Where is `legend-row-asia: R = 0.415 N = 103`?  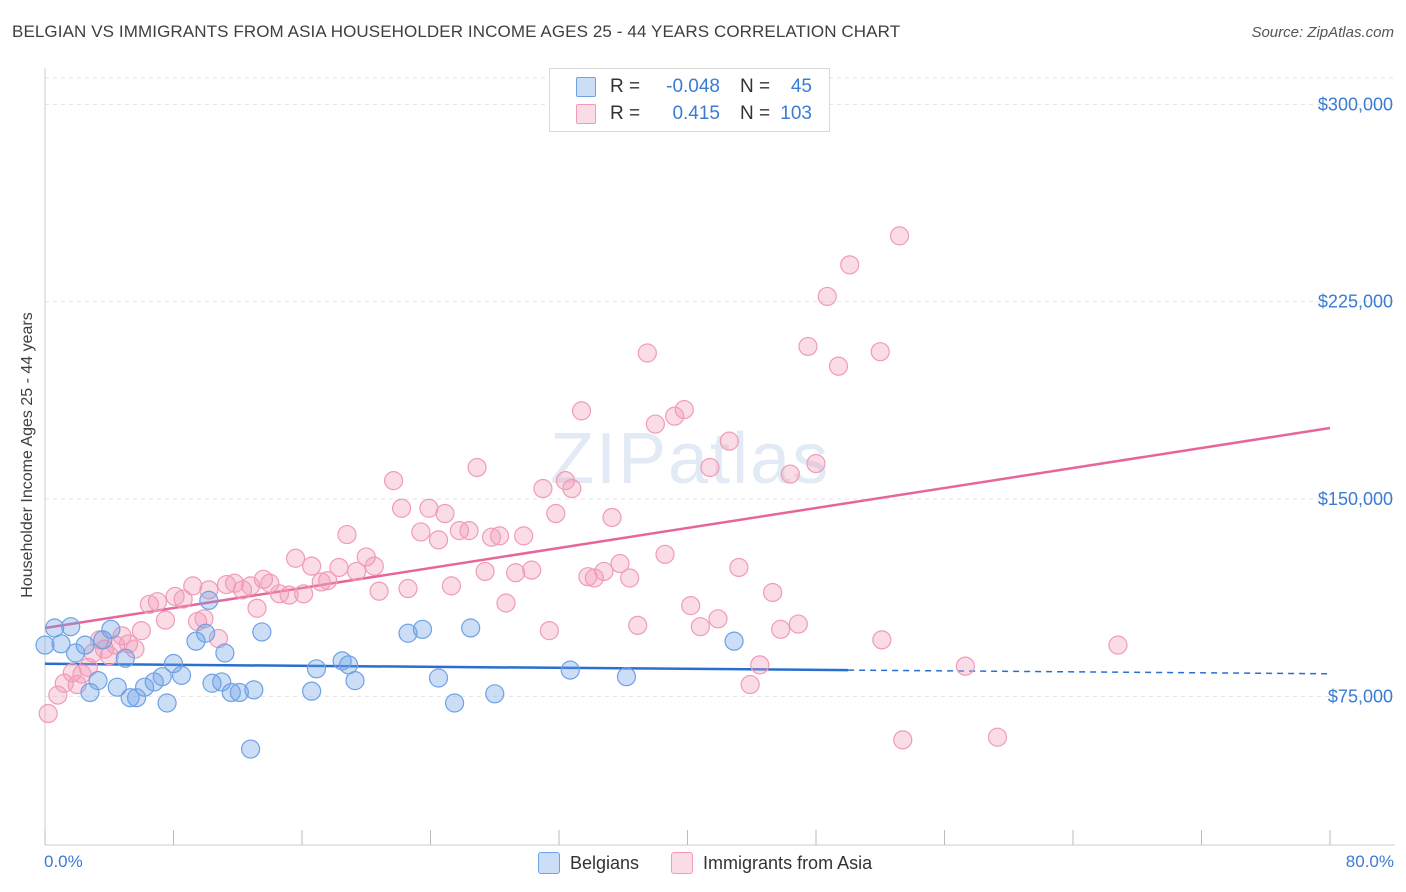
legend-row-asia: R = 0.415 N = 103 is located at coordinates (681, 114).